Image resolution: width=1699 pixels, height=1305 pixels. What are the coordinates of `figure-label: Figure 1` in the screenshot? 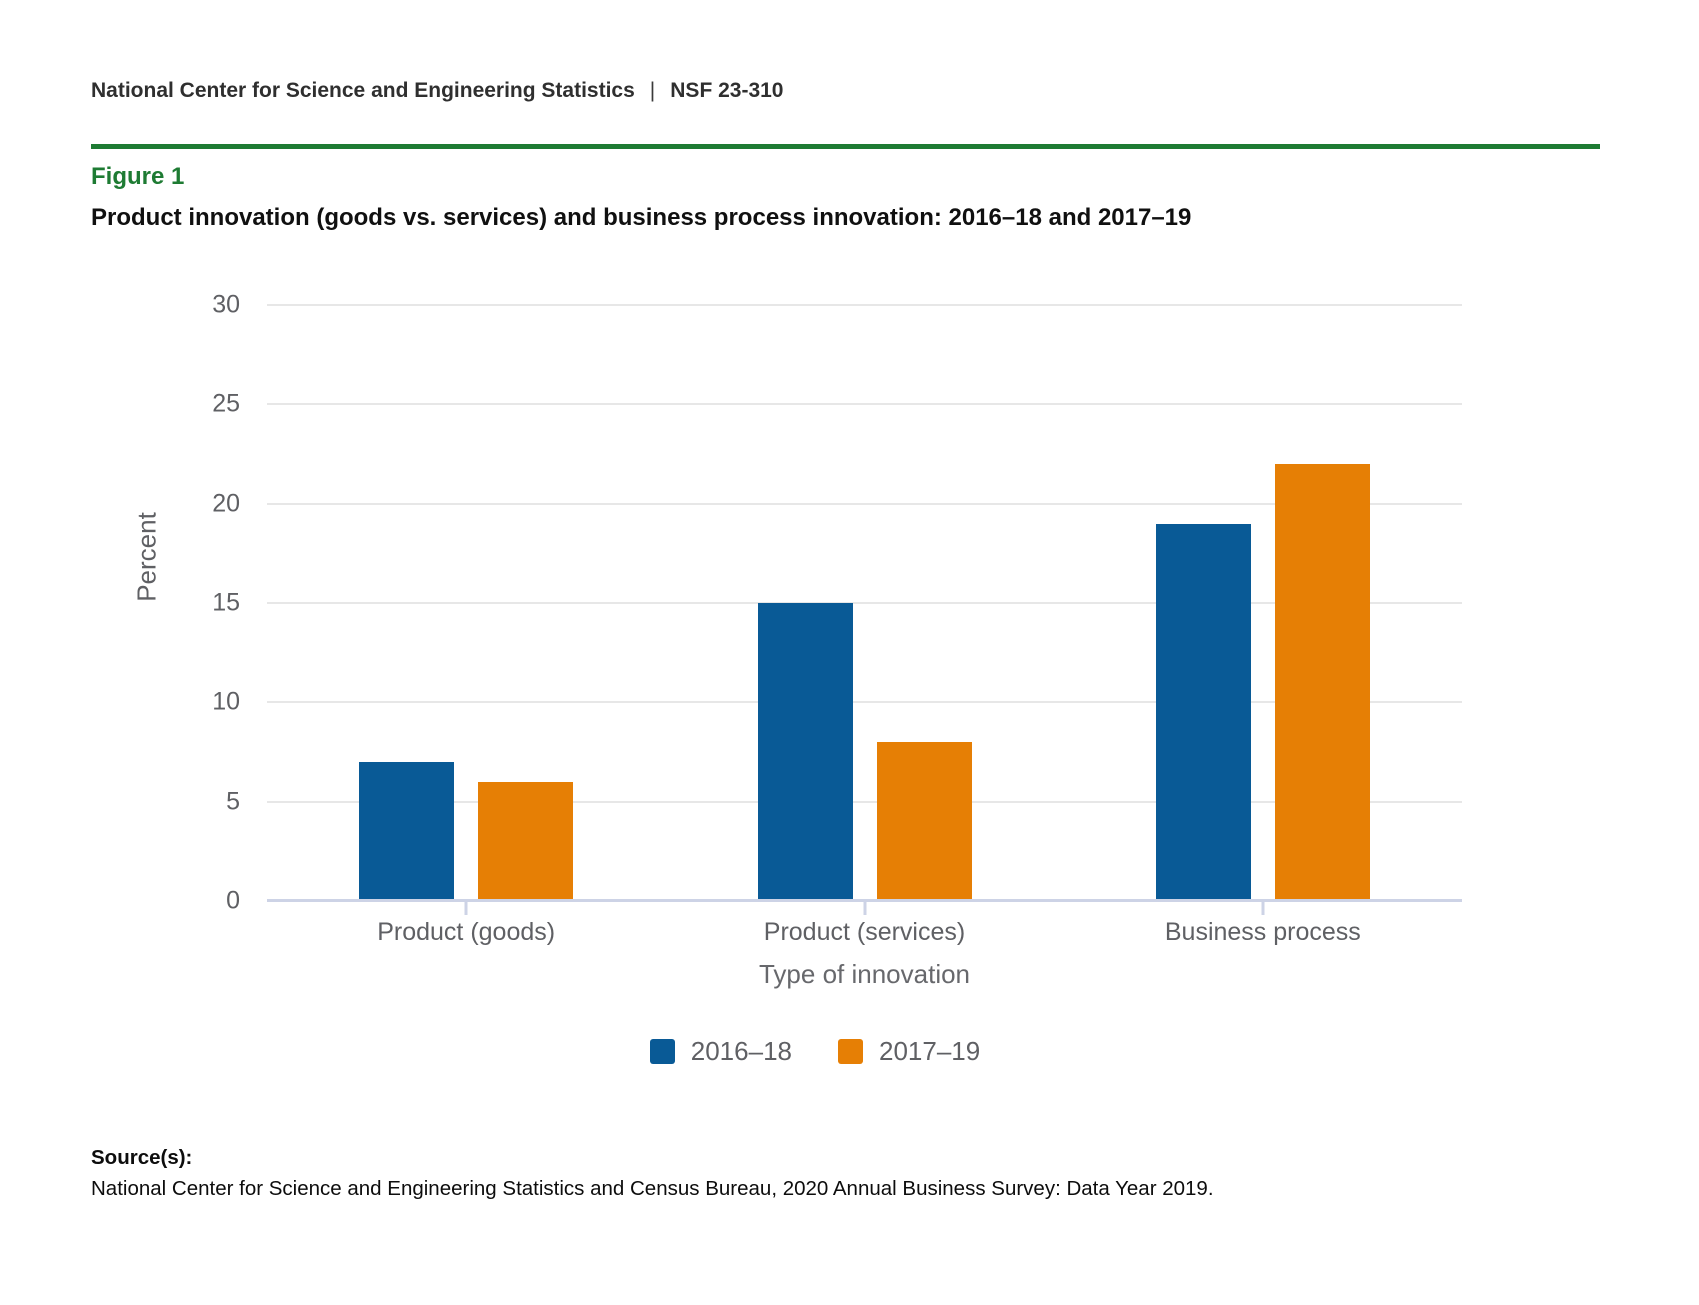 It's located at (138, 176).